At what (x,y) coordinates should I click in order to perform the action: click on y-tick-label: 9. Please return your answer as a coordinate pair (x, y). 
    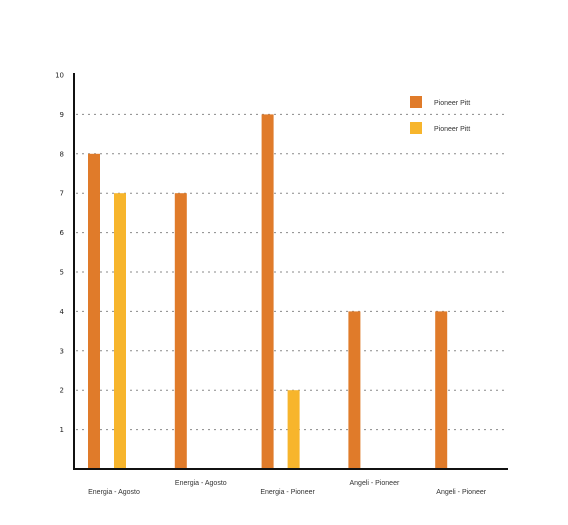
    Looking at the image, I should click on (62, 115).